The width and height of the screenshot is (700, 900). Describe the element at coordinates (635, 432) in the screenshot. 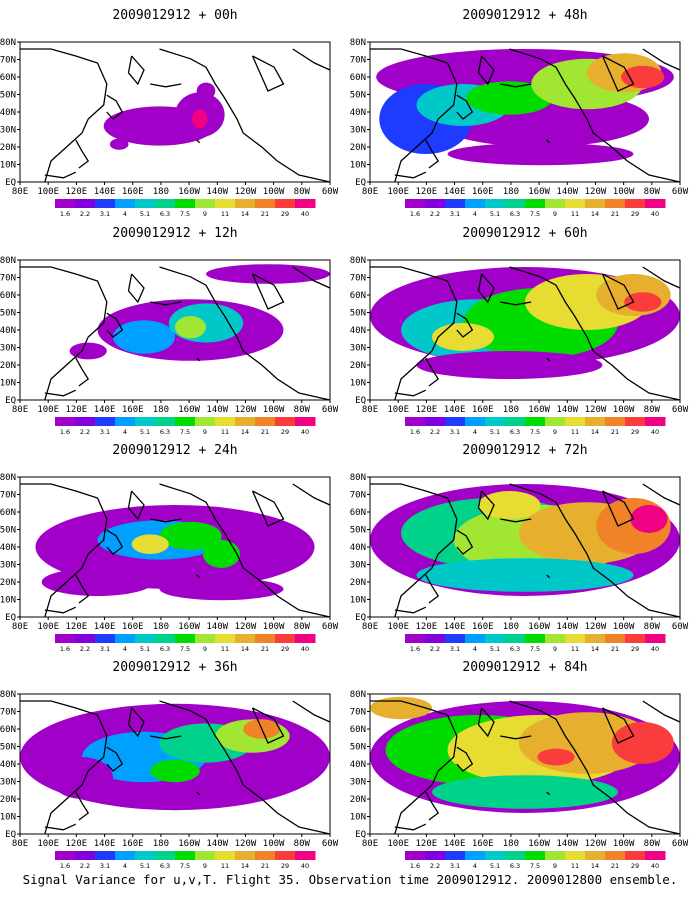

I see `colorbar-label: 29` at that location.